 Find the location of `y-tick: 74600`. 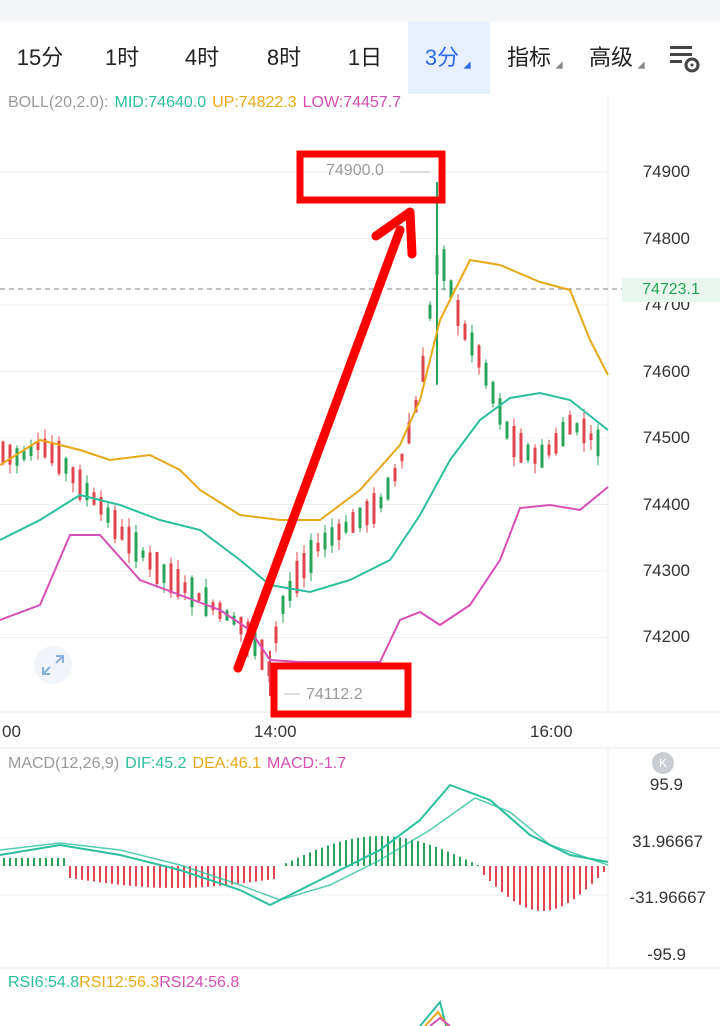

y-tick: 74600 is located at coordinates (666, 371).